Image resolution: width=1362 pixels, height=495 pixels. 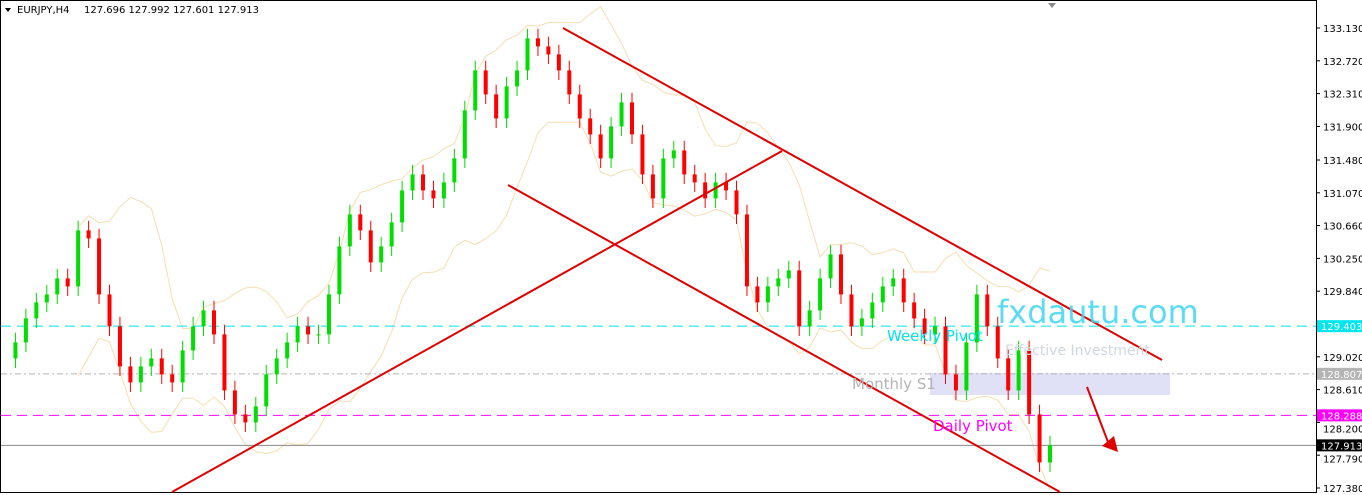 I want to click on y-tick-label: 130.660, so click(x=1342, y=227).